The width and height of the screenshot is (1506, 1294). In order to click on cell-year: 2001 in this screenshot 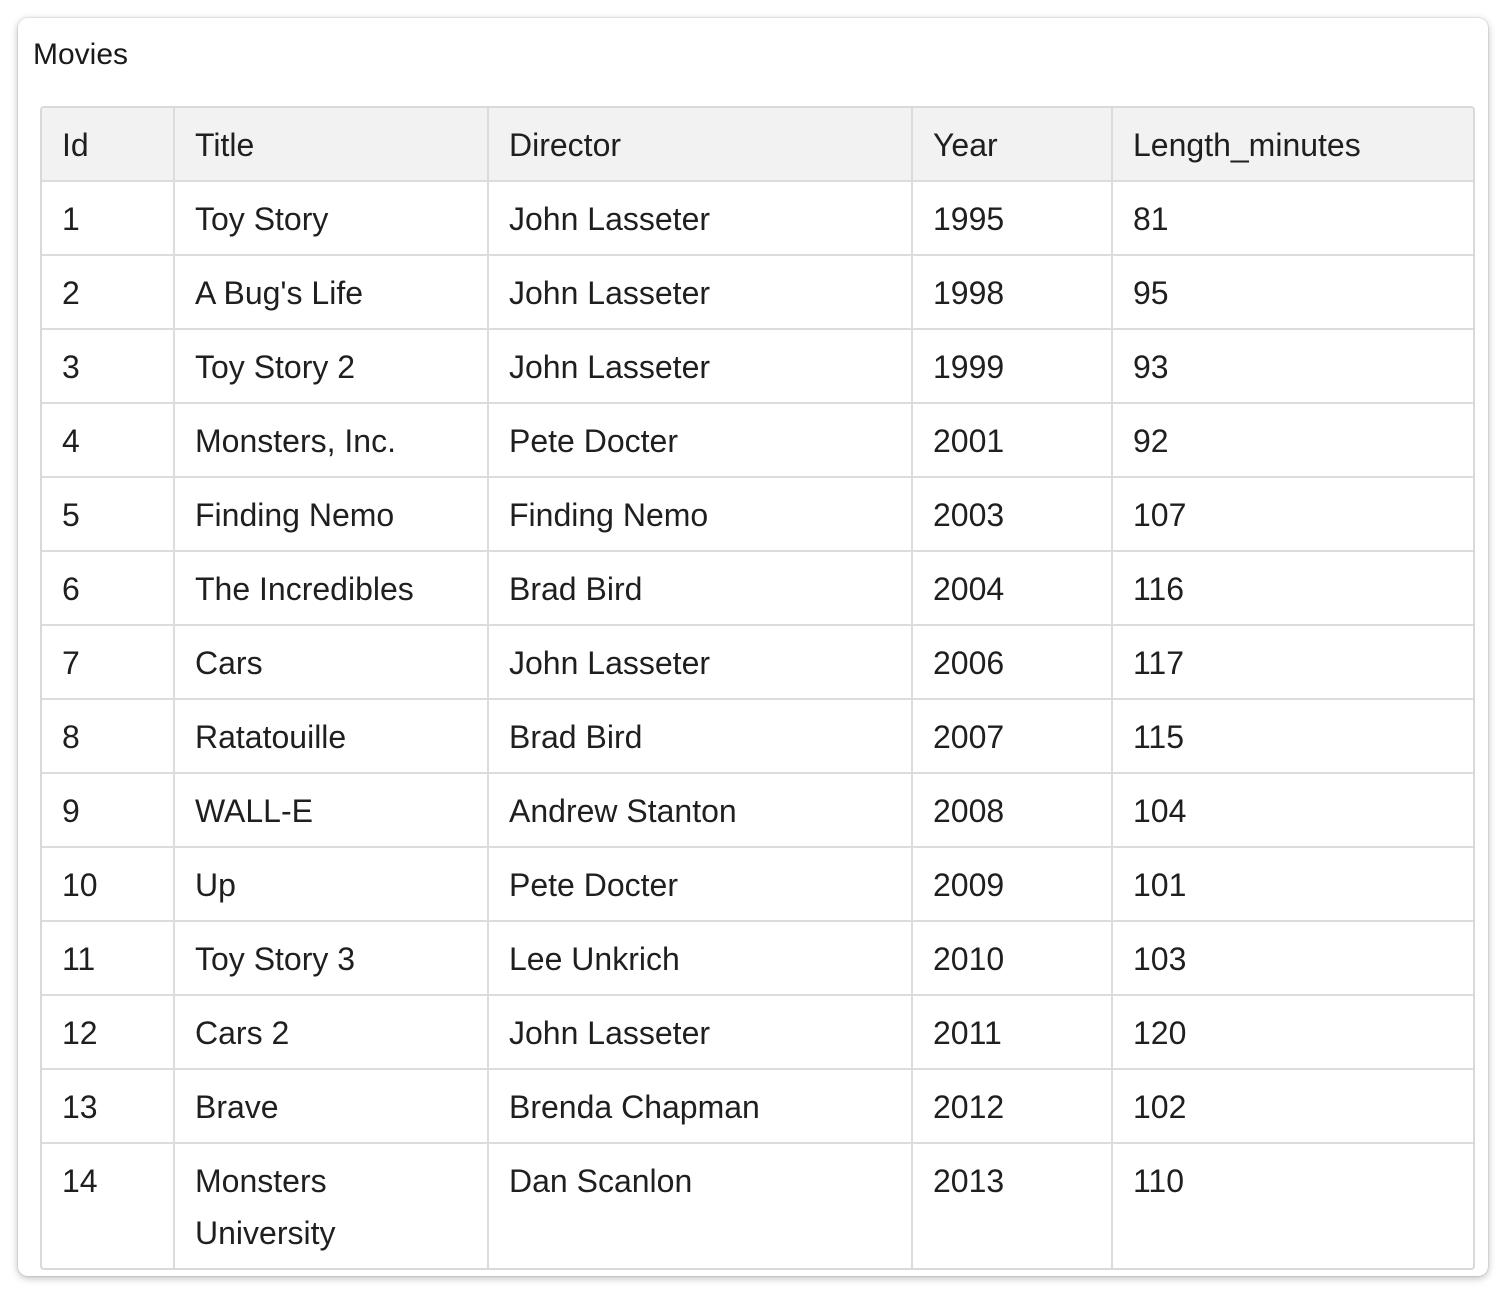, I will do `click(1012, 440)`.